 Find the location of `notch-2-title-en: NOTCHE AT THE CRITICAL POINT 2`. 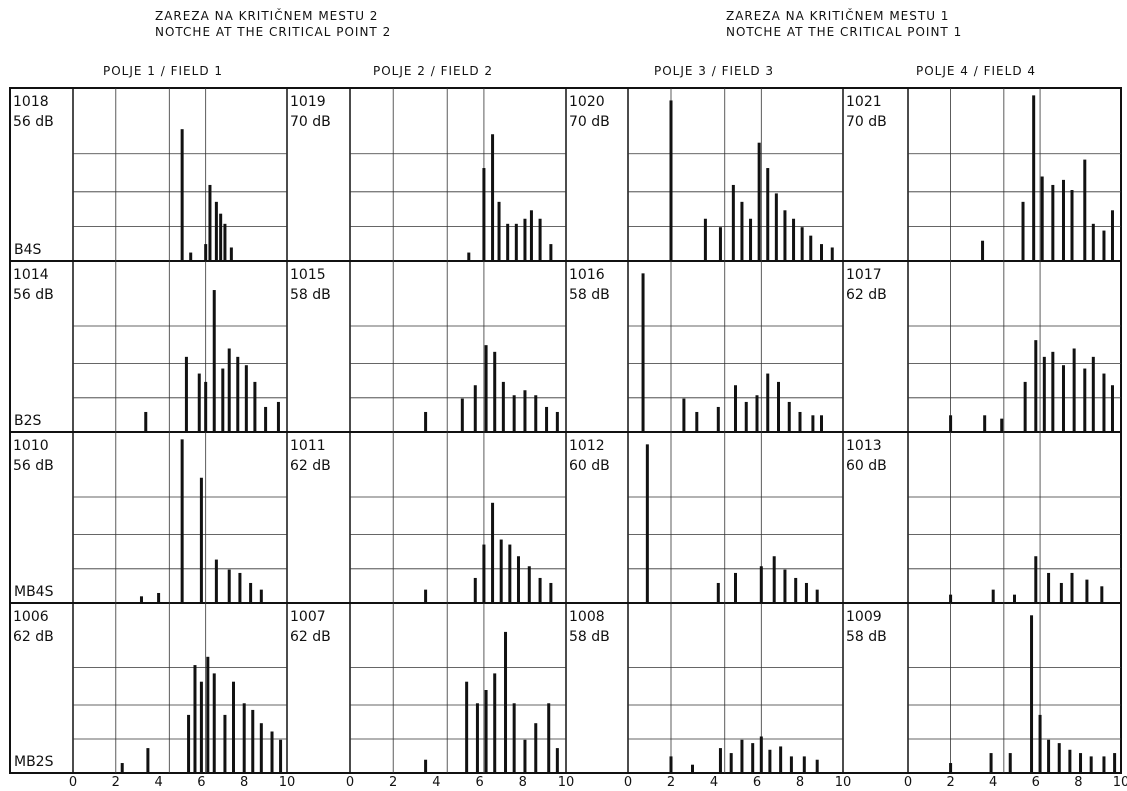

notch-2-title-en: NOTCHE AT THE CRITICAL POINT 2 is located at coordinates (273, 32).